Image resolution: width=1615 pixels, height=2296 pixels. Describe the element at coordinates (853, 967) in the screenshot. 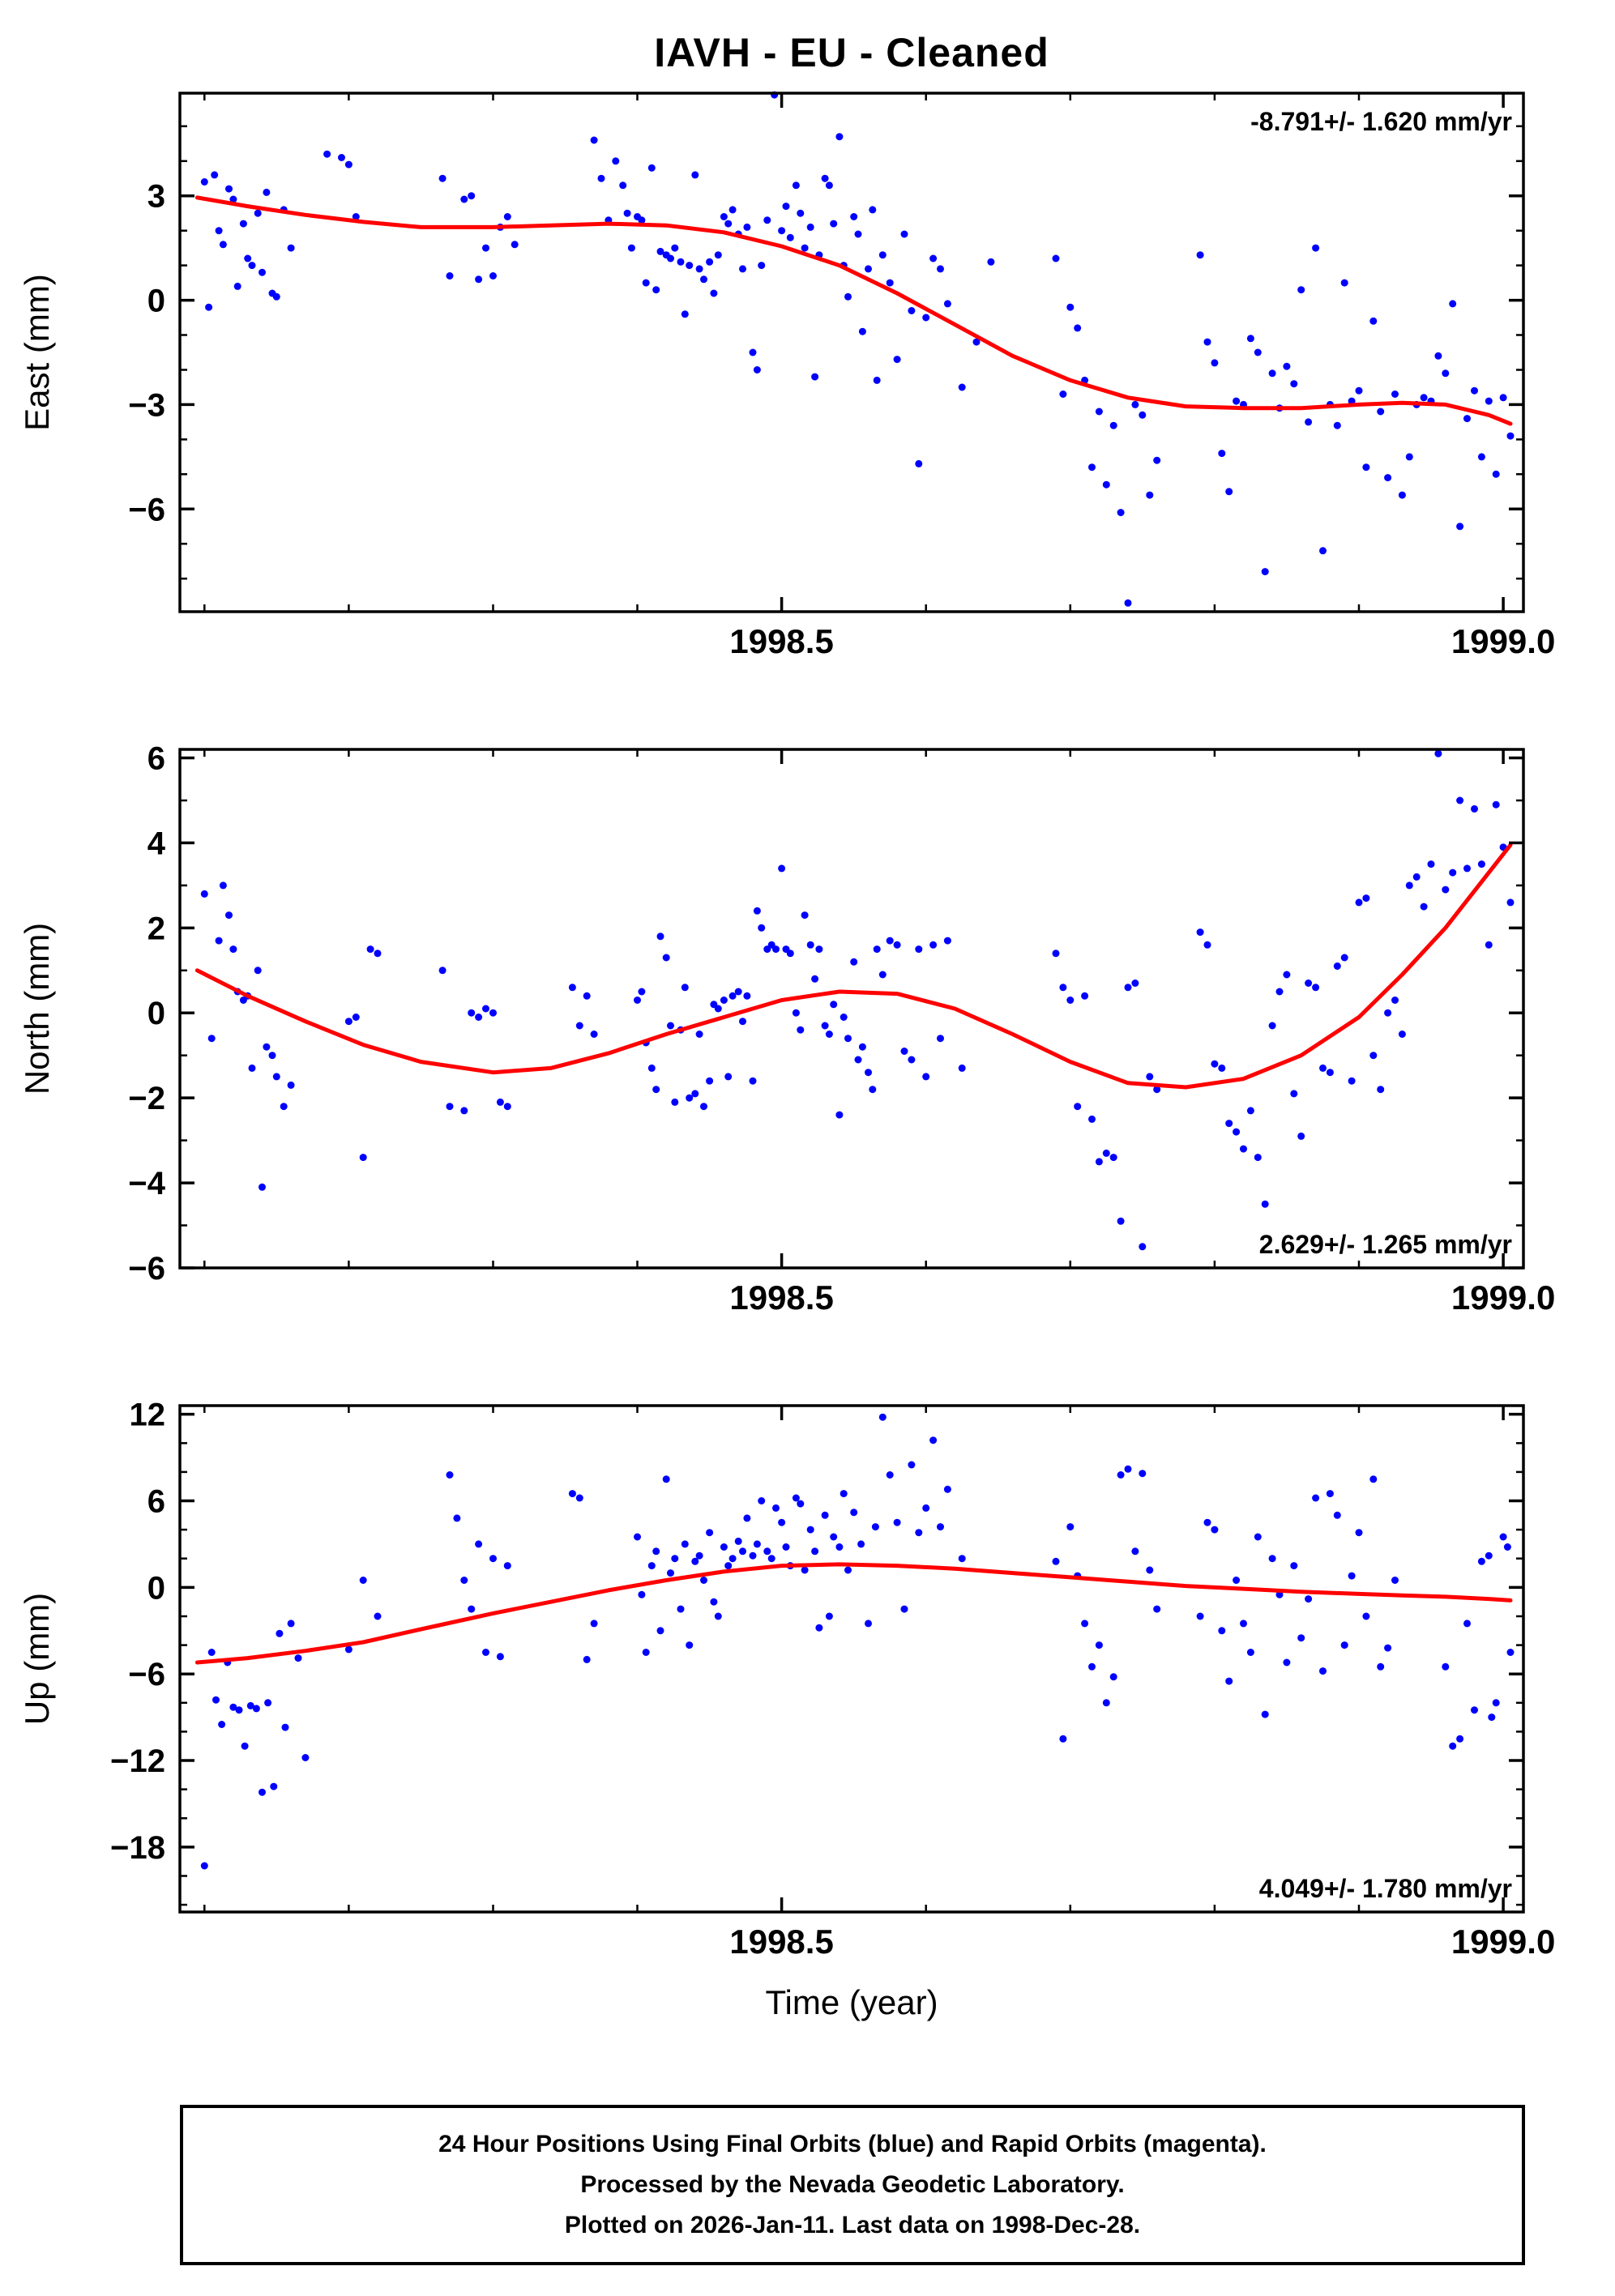

I see `north-trend-line` at that location.